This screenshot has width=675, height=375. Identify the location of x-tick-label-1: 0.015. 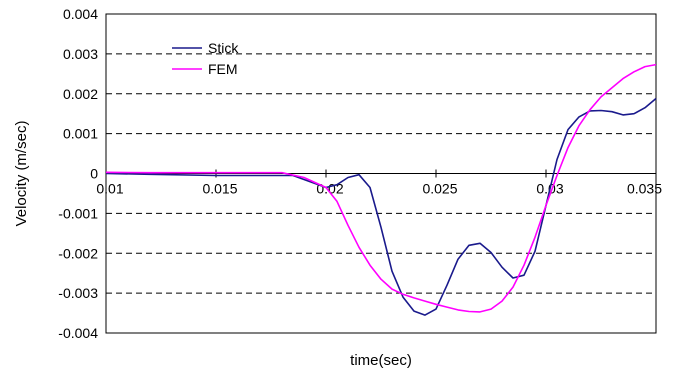
(219, 189).